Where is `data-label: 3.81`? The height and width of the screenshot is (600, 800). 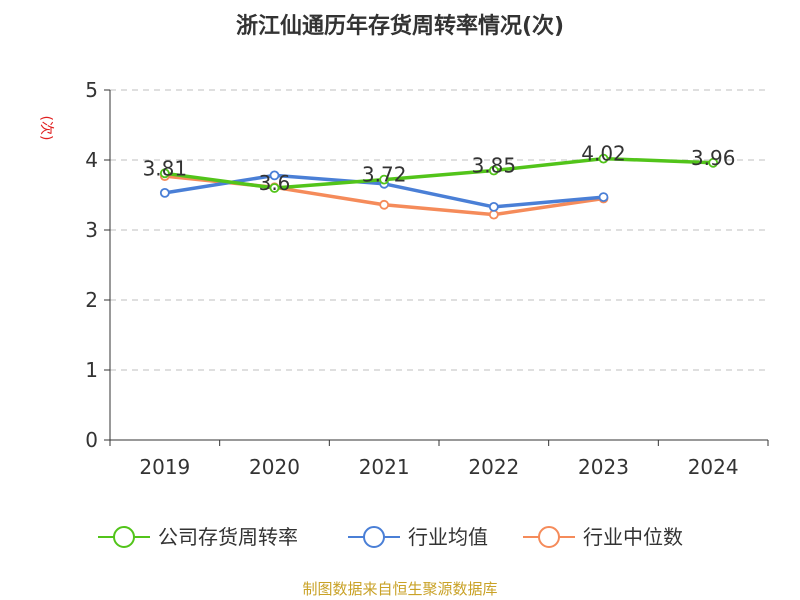 data-label: 3.81 is located at coordinates (165, 168).